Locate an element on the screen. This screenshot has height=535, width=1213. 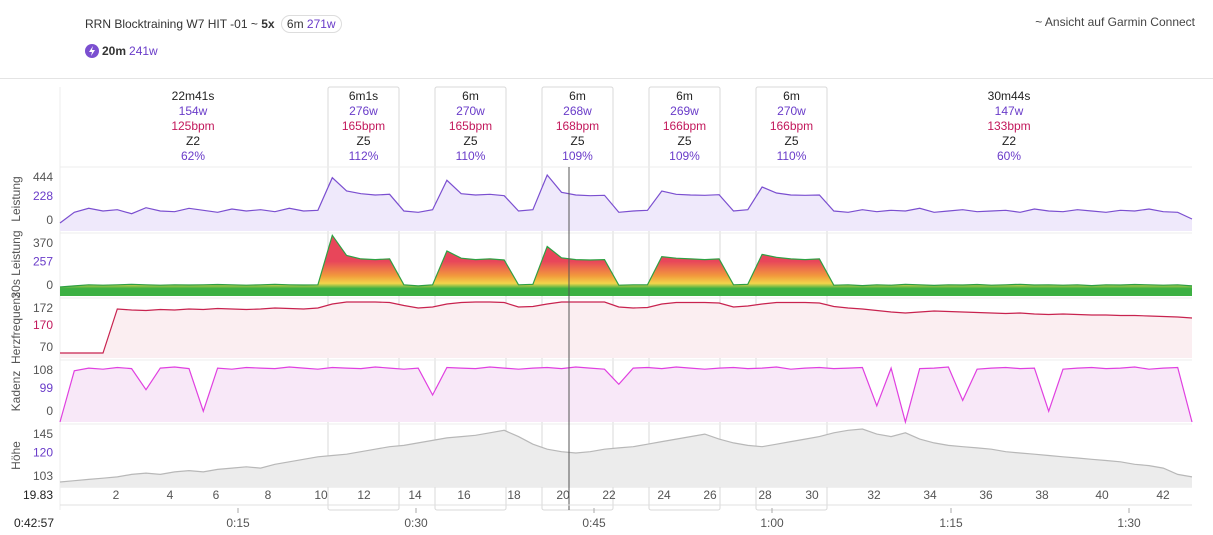
bolt-icon is located at coordinates (92, 51).